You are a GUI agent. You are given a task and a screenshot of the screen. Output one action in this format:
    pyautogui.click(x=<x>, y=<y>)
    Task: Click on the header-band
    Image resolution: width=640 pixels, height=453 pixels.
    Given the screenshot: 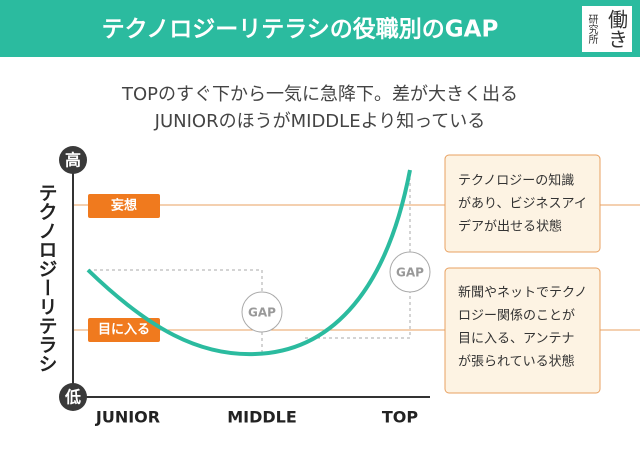 What is the action you would take?
    pyautogui.click(x=320, y=28)
    